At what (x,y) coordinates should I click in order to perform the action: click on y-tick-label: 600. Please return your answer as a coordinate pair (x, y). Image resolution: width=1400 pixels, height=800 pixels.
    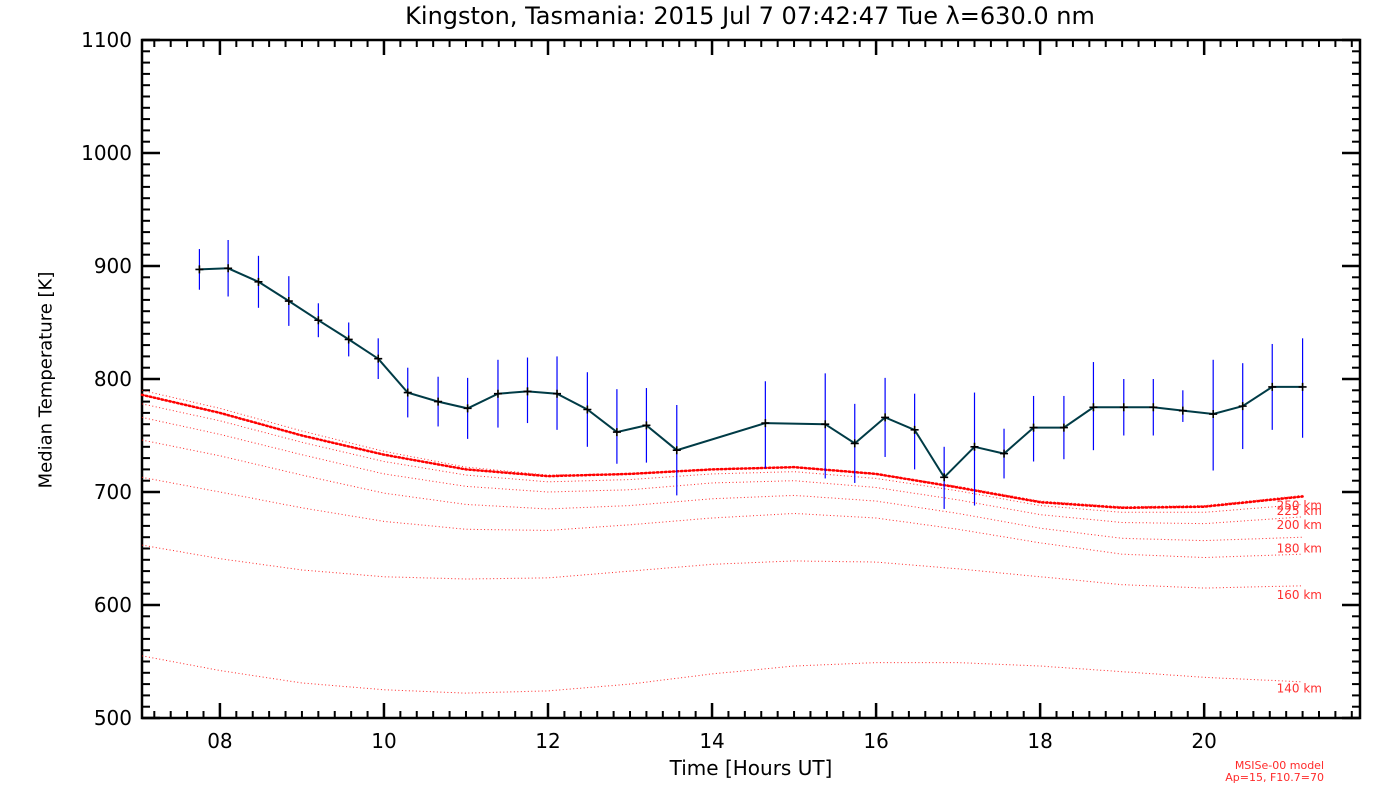
    Looking at the image, I should click on (113, 605).